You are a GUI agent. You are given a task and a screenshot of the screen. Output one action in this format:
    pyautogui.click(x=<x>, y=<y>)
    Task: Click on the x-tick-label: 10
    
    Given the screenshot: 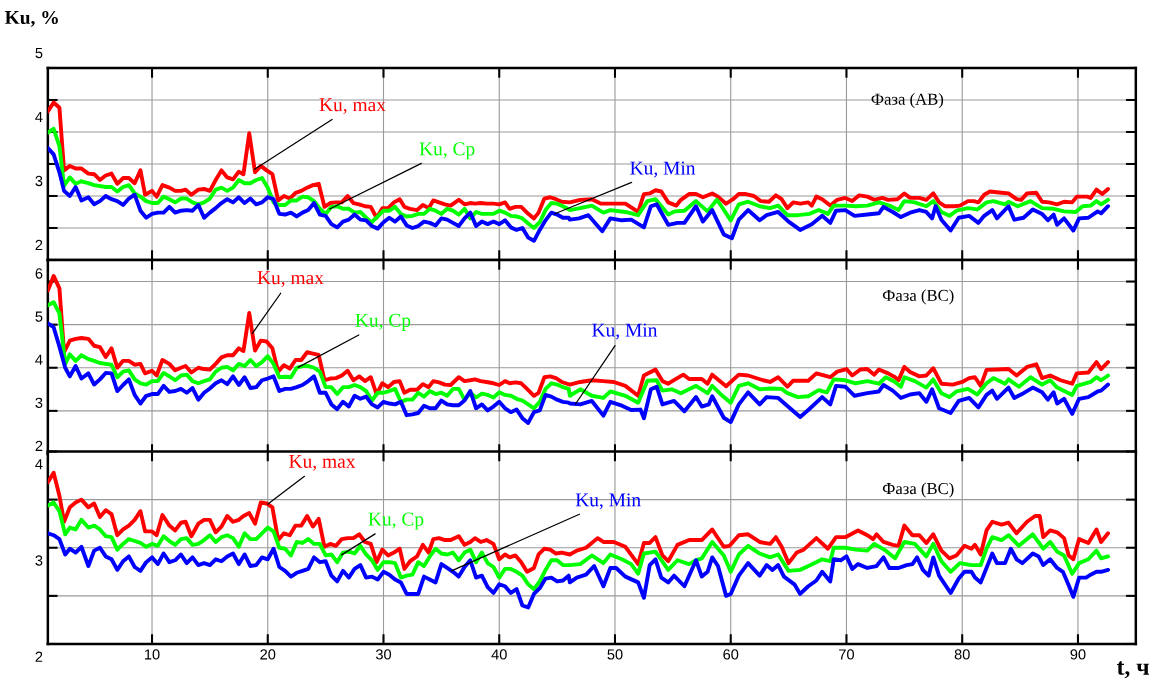 What is the action you would take?
    pyautogui.click(x=152, y=654)
    